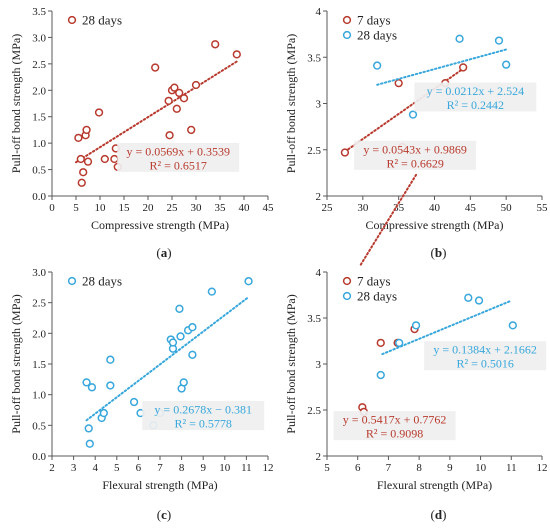 The width and height of the screenshot is (550, 530). What do you see at coordinates (160, 468) in the screenshot?
I see `x-tick-label: 7` at bounding box center [160, 468].